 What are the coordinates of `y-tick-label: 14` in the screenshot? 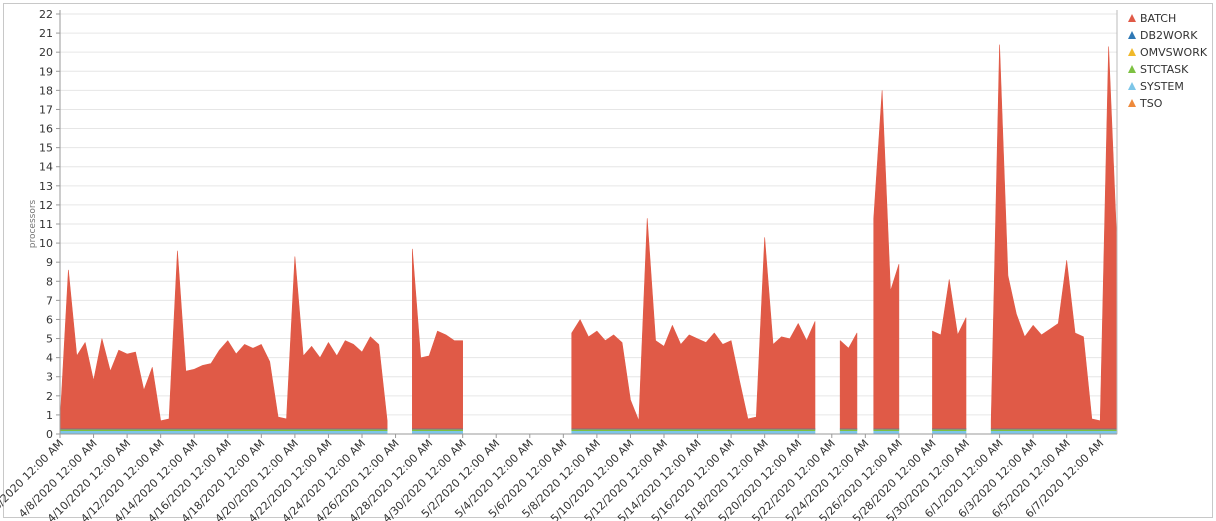 It's located at (46, 167).